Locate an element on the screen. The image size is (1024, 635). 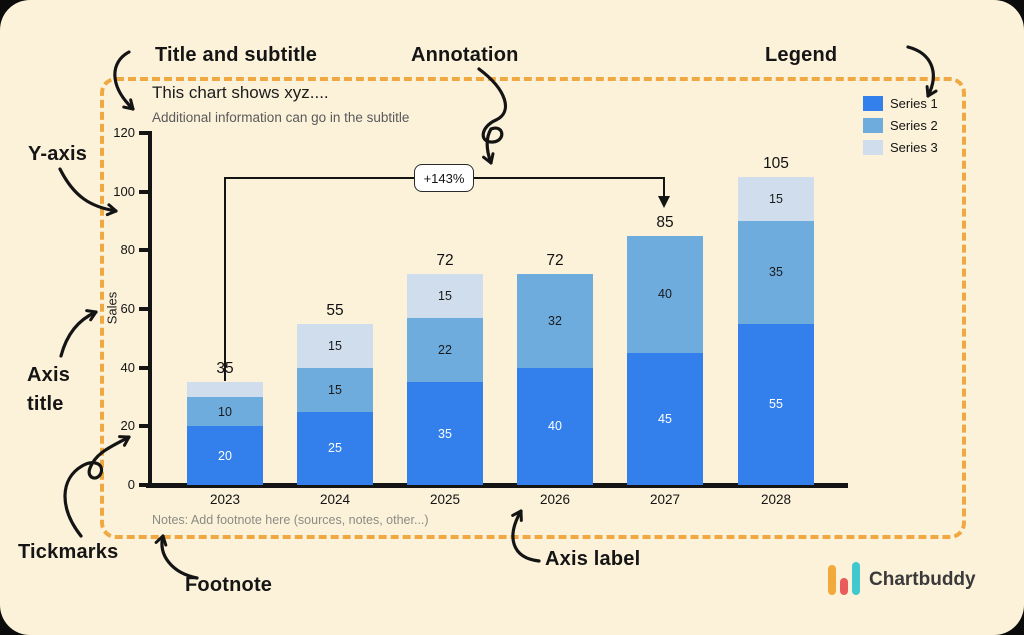
bar-segment: 32 is located at coordinates (555, 320).